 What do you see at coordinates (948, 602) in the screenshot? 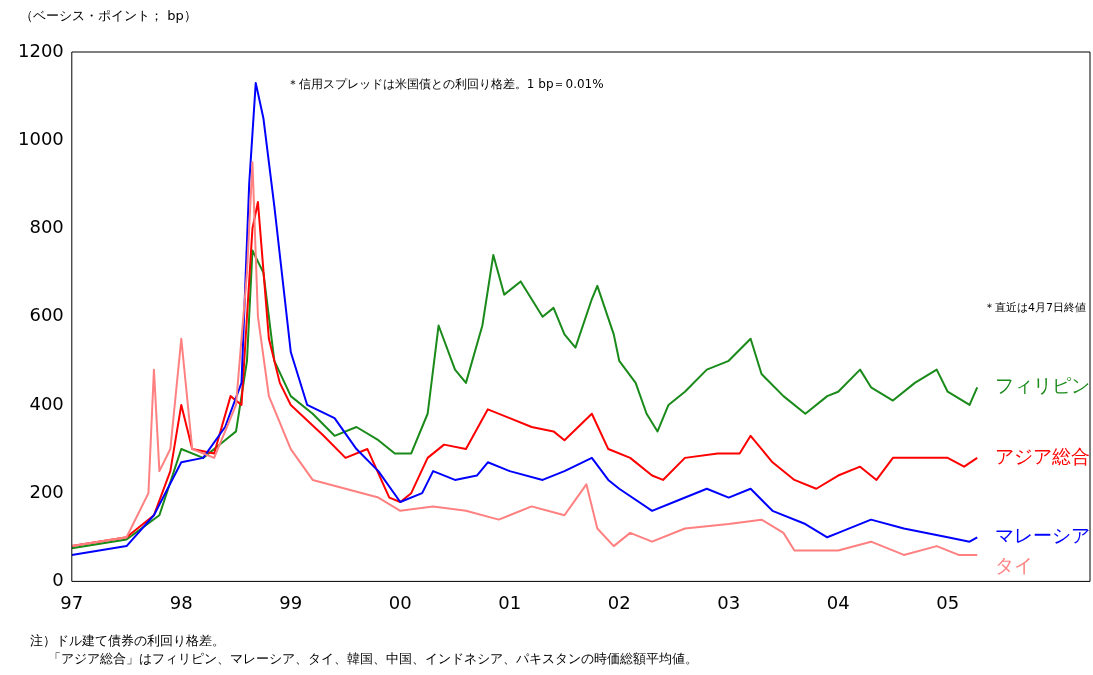
I see `x-tick-label: 05` at bounding box center [948, 602].